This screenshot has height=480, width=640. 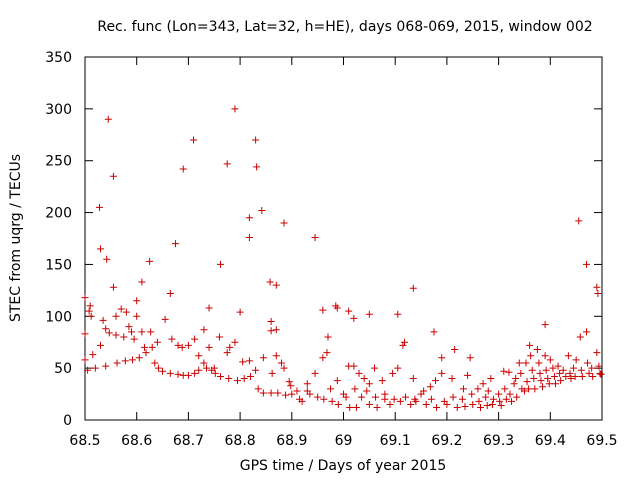 What do you see at coordinates (136, 441) in the screenshot?
I see `x-tick-label: 68.6` at bounding box center [136, 441].